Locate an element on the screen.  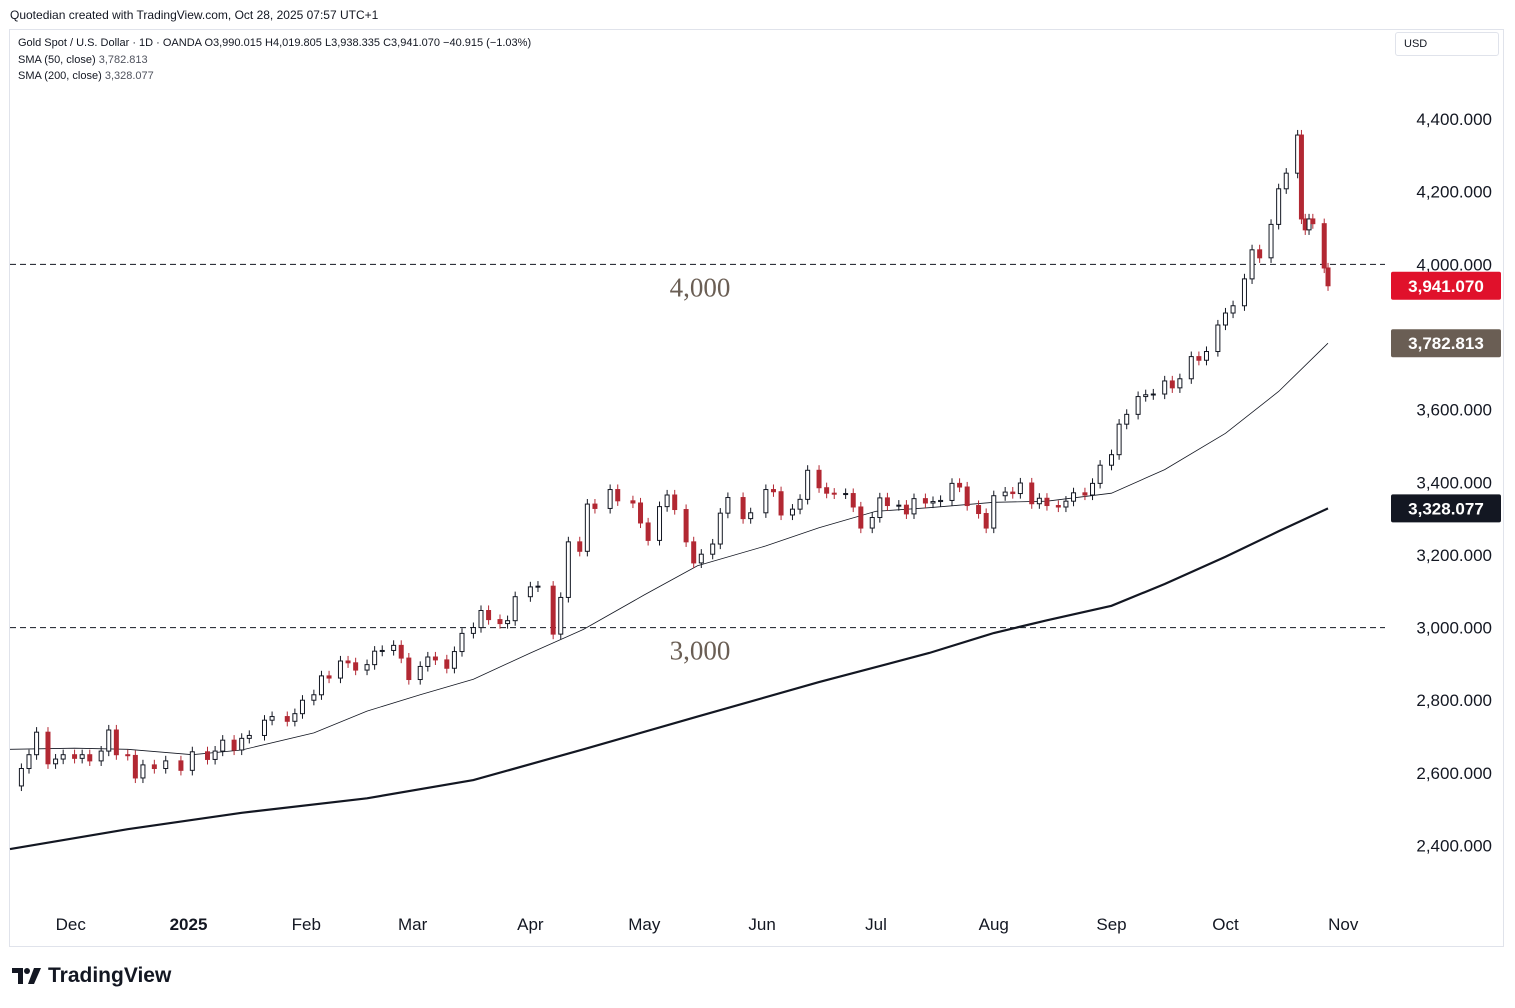
legend-sma200-row: SMA (200, close) 3,328.077 is located at coordinates (274, 76).